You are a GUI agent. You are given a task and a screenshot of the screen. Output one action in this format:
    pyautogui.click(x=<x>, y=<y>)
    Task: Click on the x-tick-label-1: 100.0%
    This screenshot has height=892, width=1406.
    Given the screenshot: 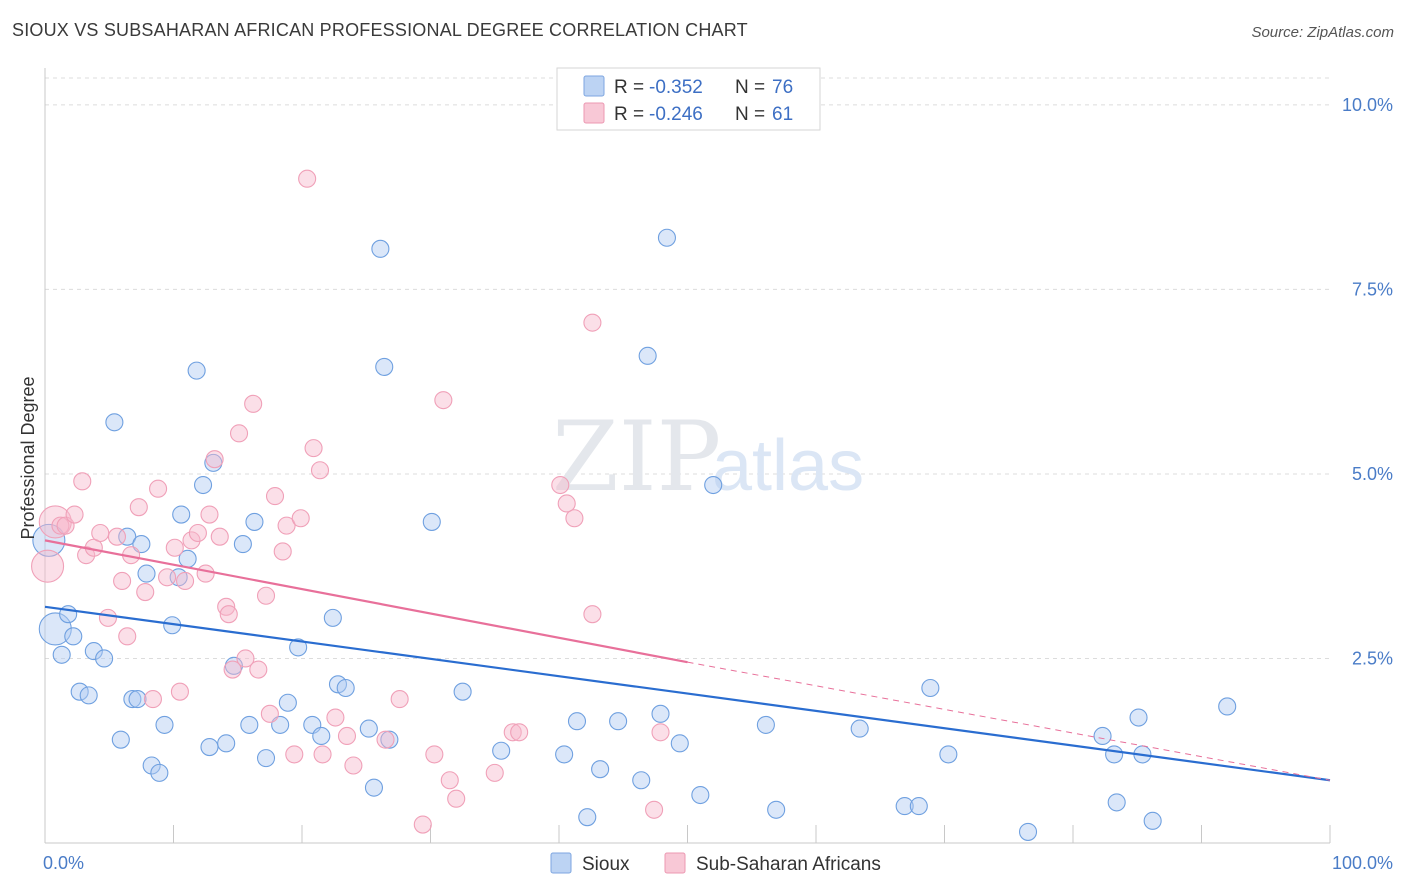 What is the action you would take?
    pyautogui.click(x=1362, y=863)
    